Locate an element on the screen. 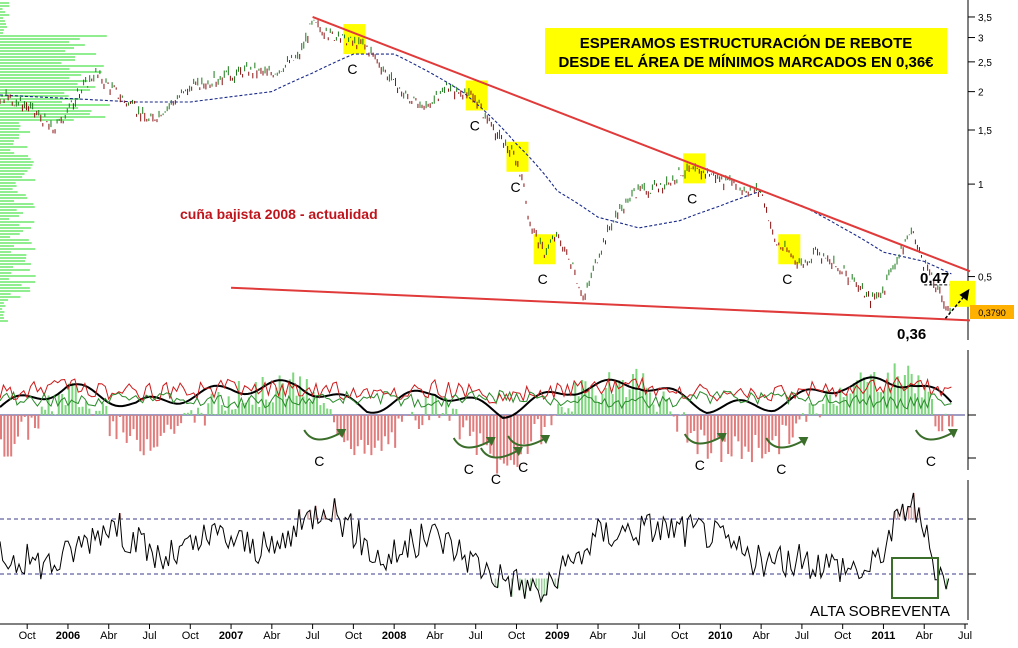 Image resolution: width=1018 pixels, height=648 pixels. price-axis-tick-label: 2,5 is located at coordinates (985, 63).